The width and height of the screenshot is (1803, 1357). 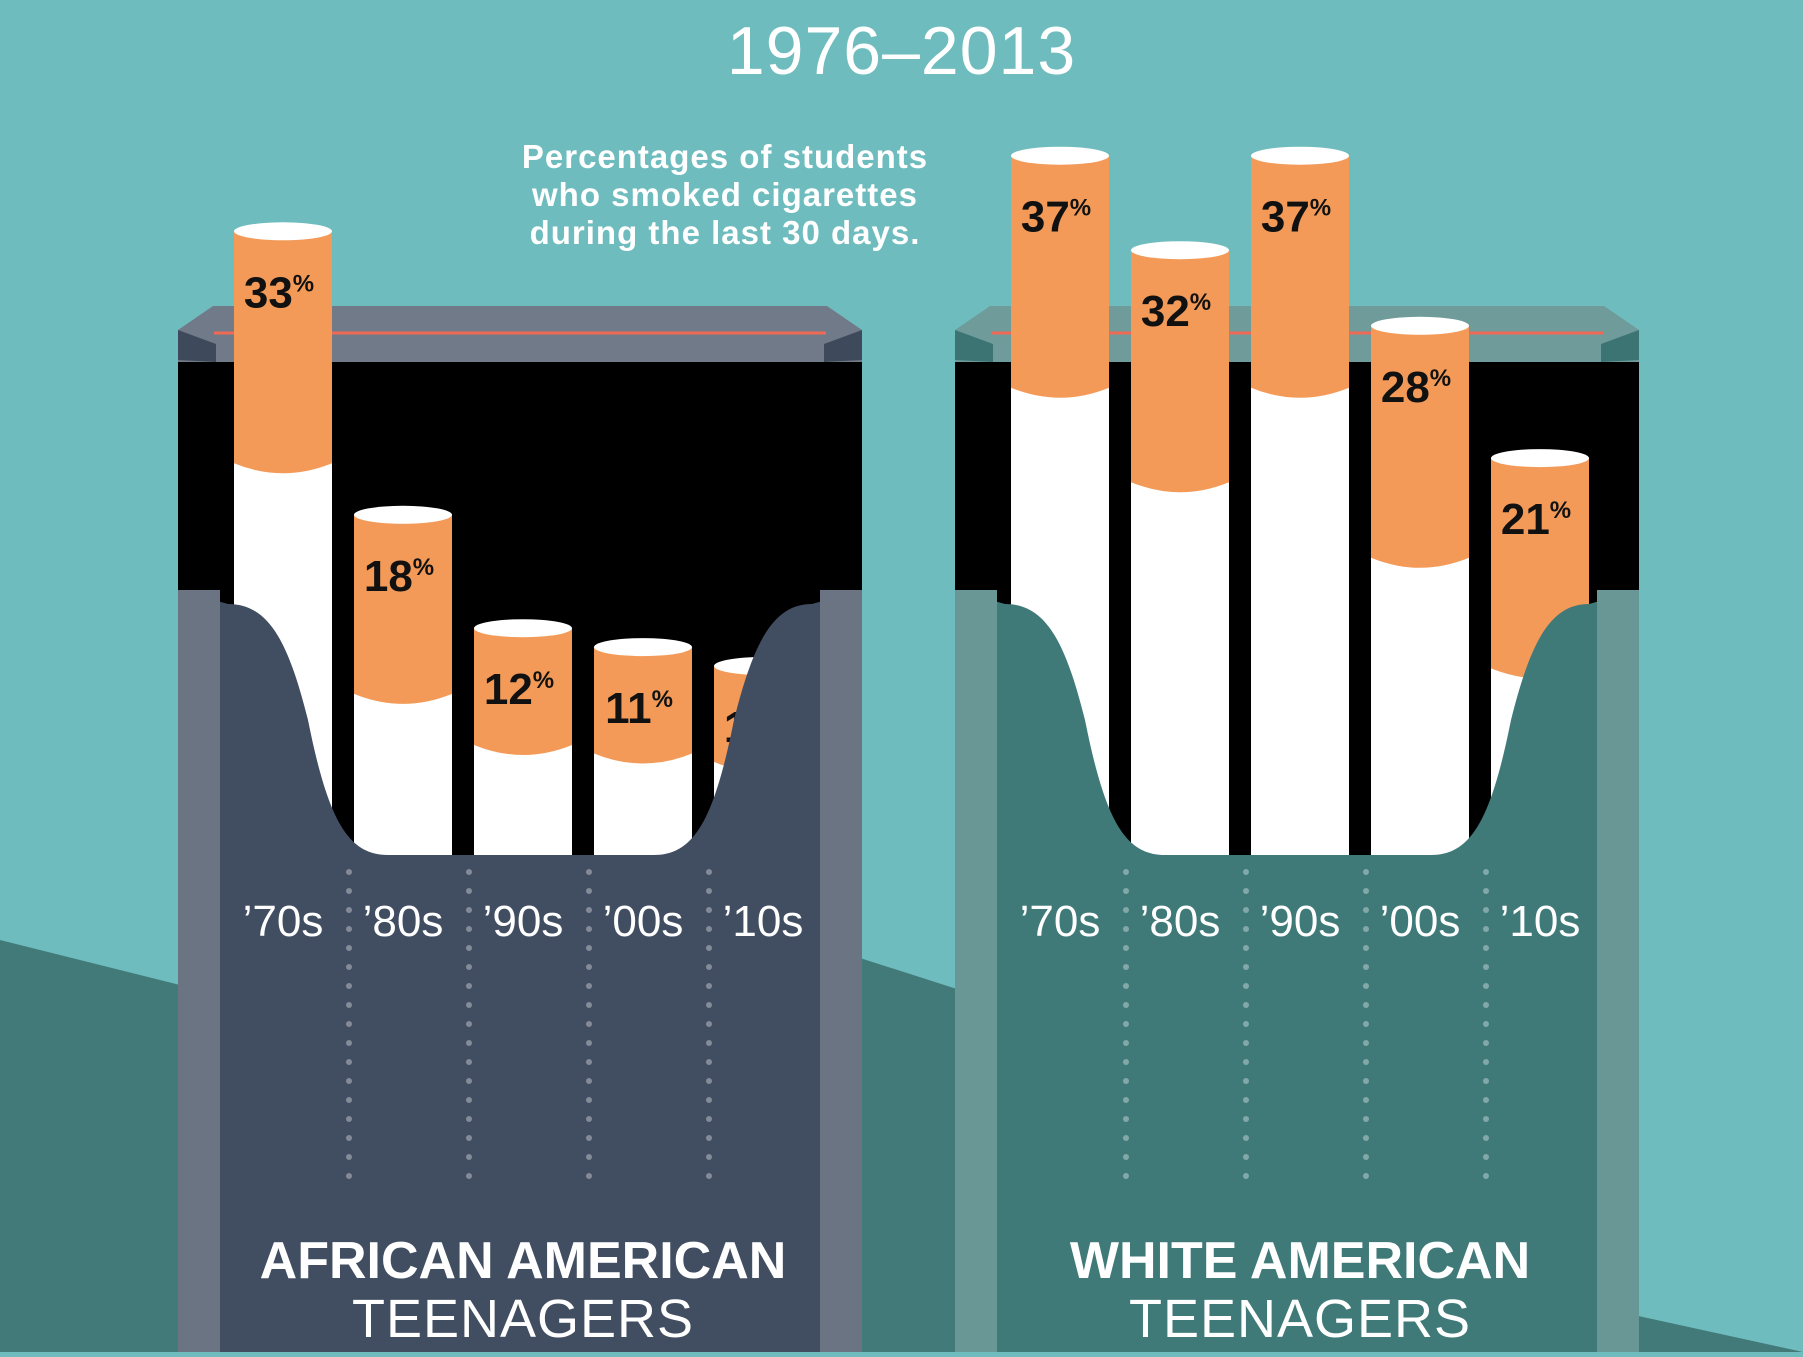 I want to click on data-label-value: 33, so click(x=268, y=292).